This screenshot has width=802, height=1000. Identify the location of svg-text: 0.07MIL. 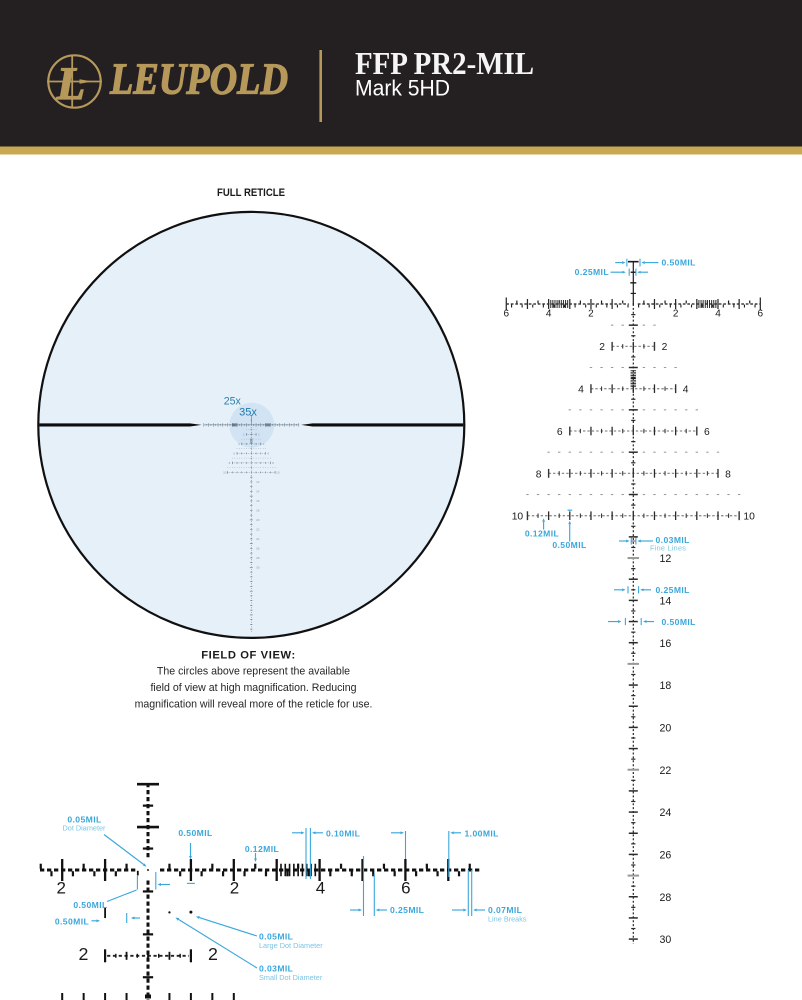
(505, 910).